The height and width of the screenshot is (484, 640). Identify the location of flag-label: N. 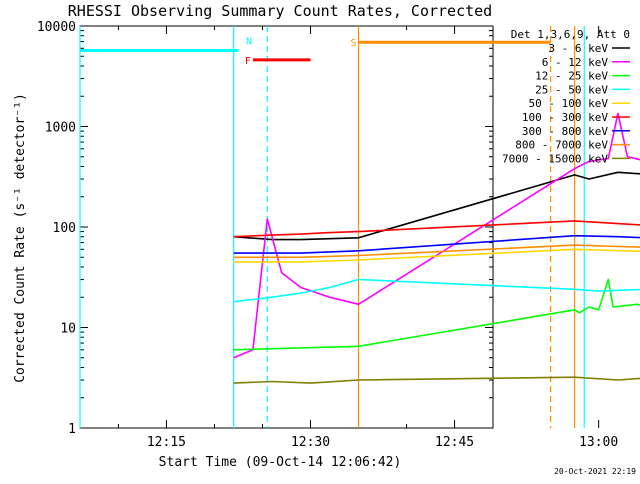
(249, 42).